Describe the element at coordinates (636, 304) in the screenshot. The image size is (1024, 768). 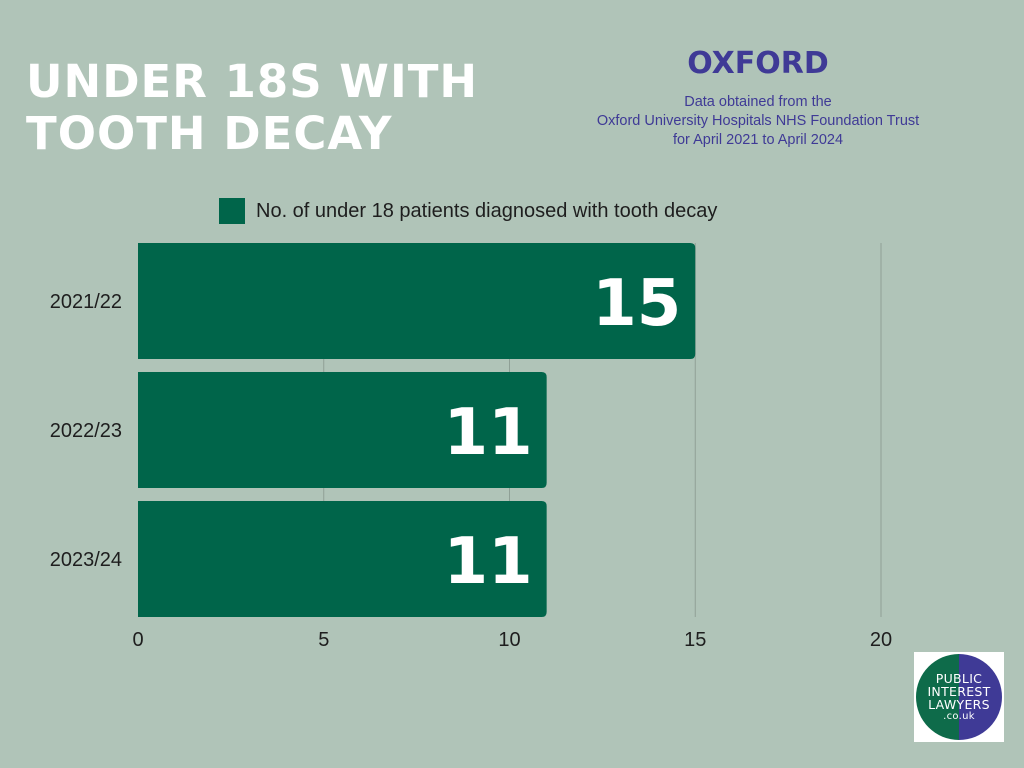
I see `bar-value-label: 15` at that location.